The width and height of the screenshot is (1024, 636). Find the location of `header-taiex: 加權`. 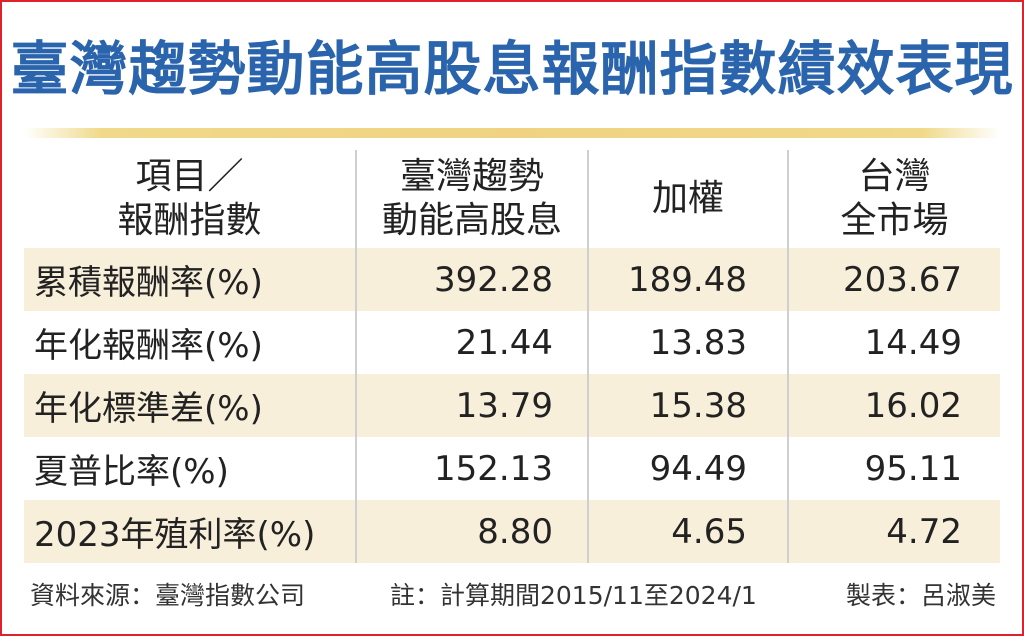

header-taiex: 加權 is located at coordinates (687, 199).